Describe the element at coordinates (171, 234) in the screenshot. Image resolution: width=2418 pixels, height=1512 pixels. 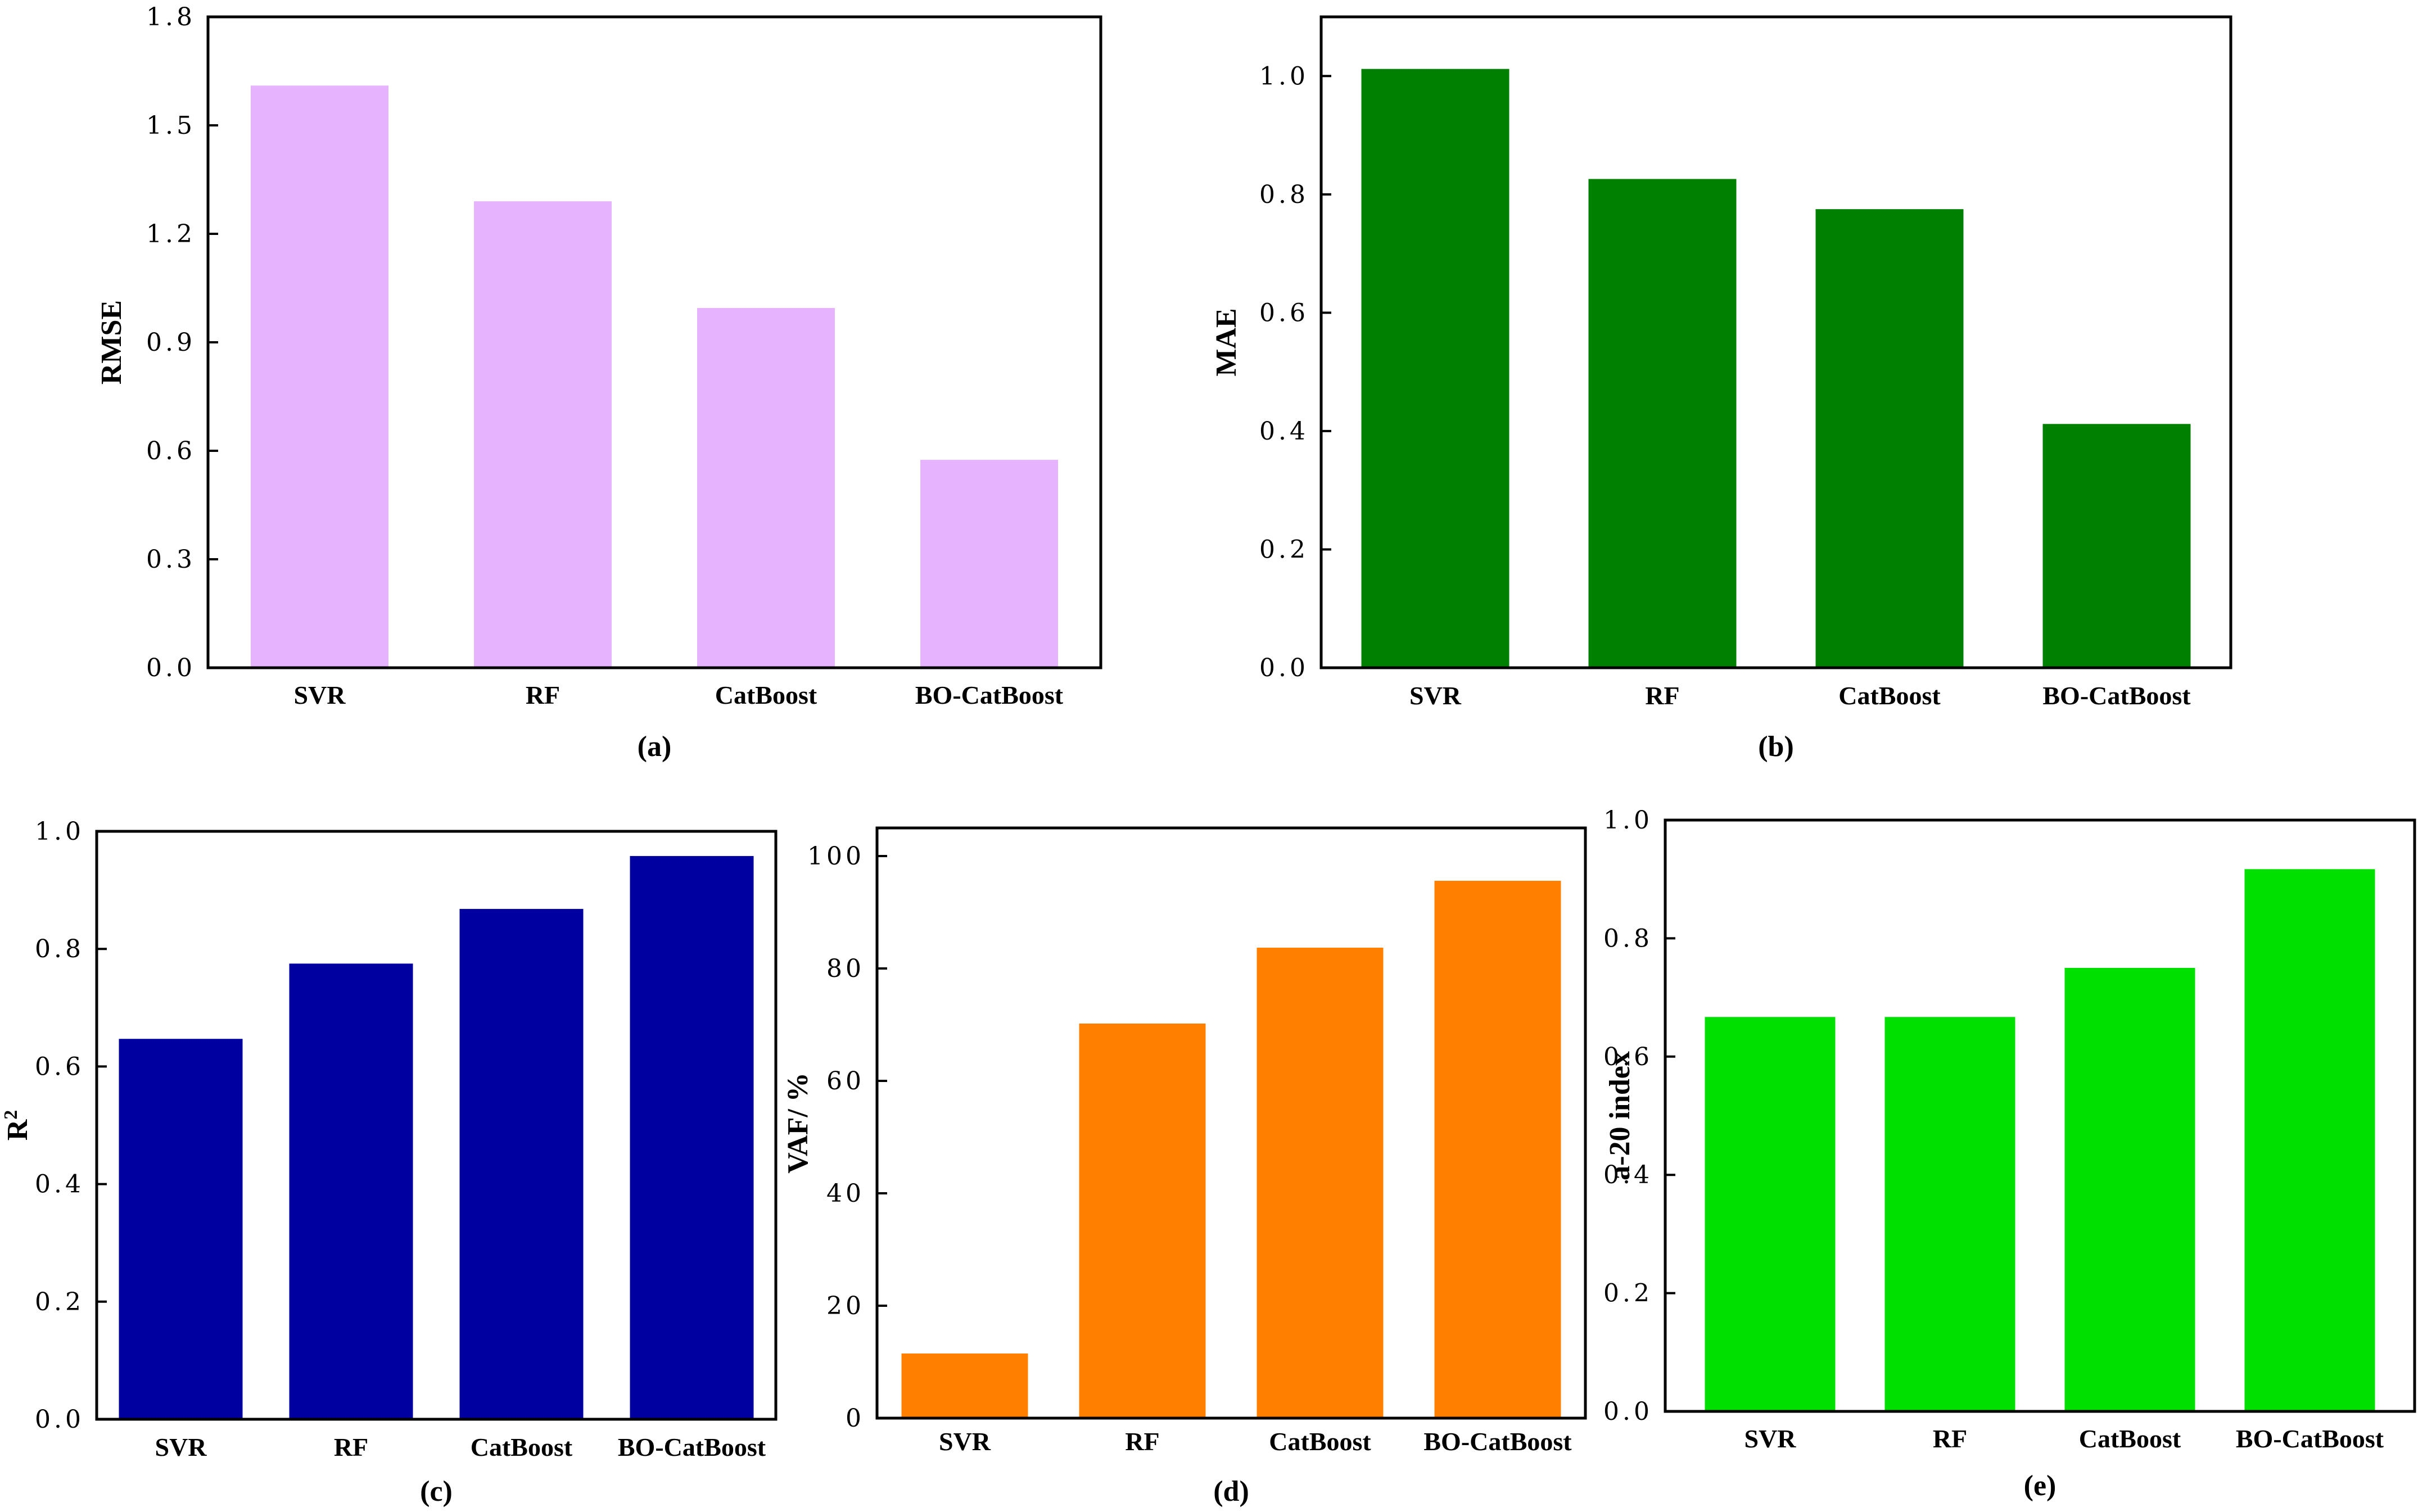
I see `y-tick-label: 1.2` at that location.